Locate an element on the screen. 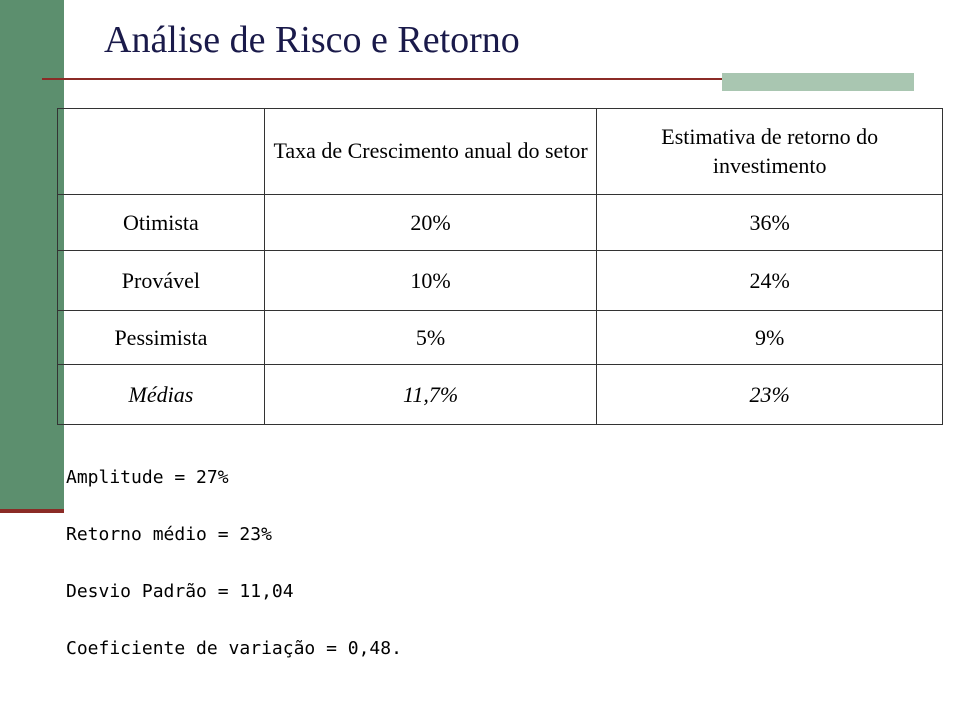  growth-cell: 10% is located at coordinates (430, 280).